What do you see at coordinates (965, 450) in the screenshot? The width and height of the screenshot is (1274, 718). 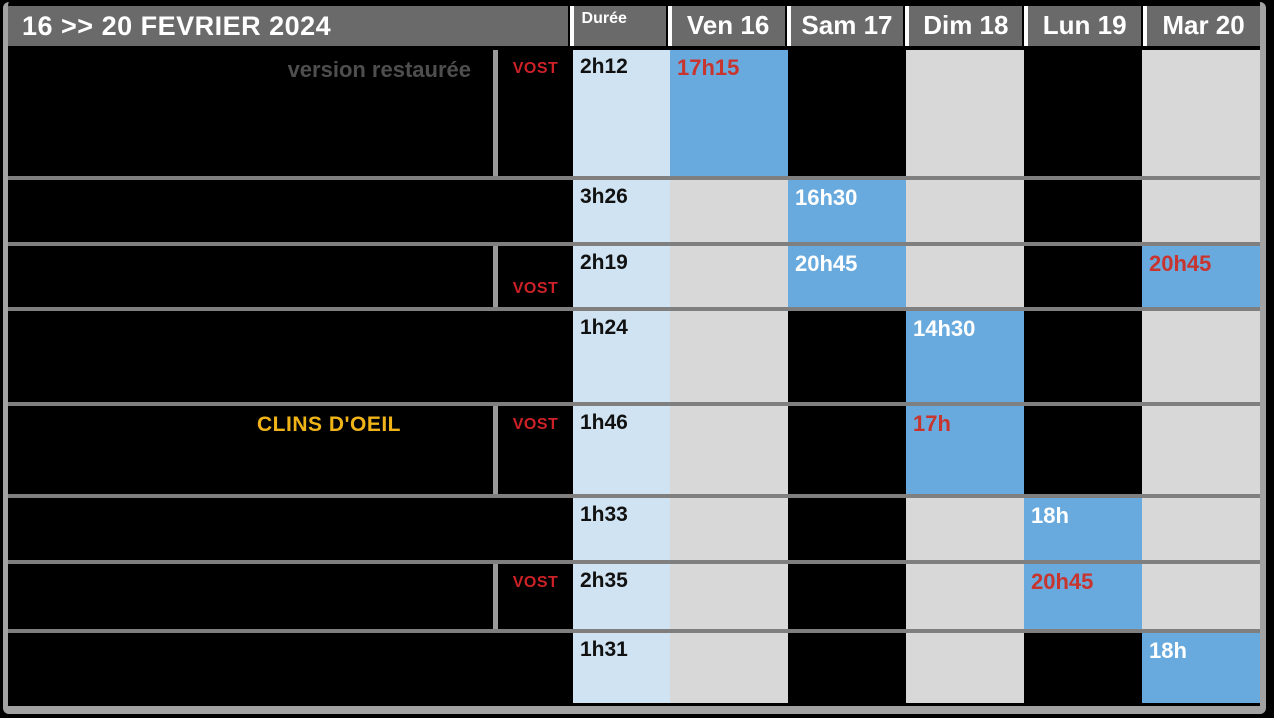 I see `showtime-cell-dim18: 17h` at bounding box center [965, 450].